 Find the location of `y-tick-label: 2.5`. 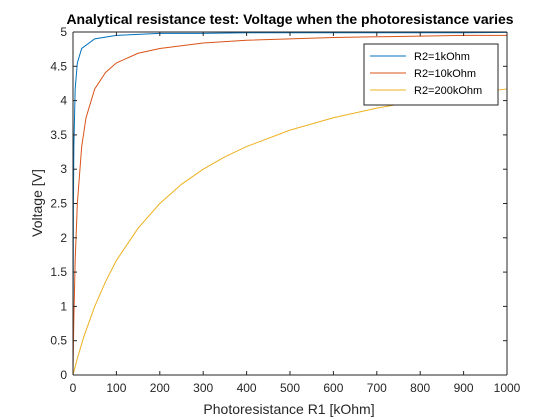

y-tick-label: 2.5 is located at coordinates (58, 204).